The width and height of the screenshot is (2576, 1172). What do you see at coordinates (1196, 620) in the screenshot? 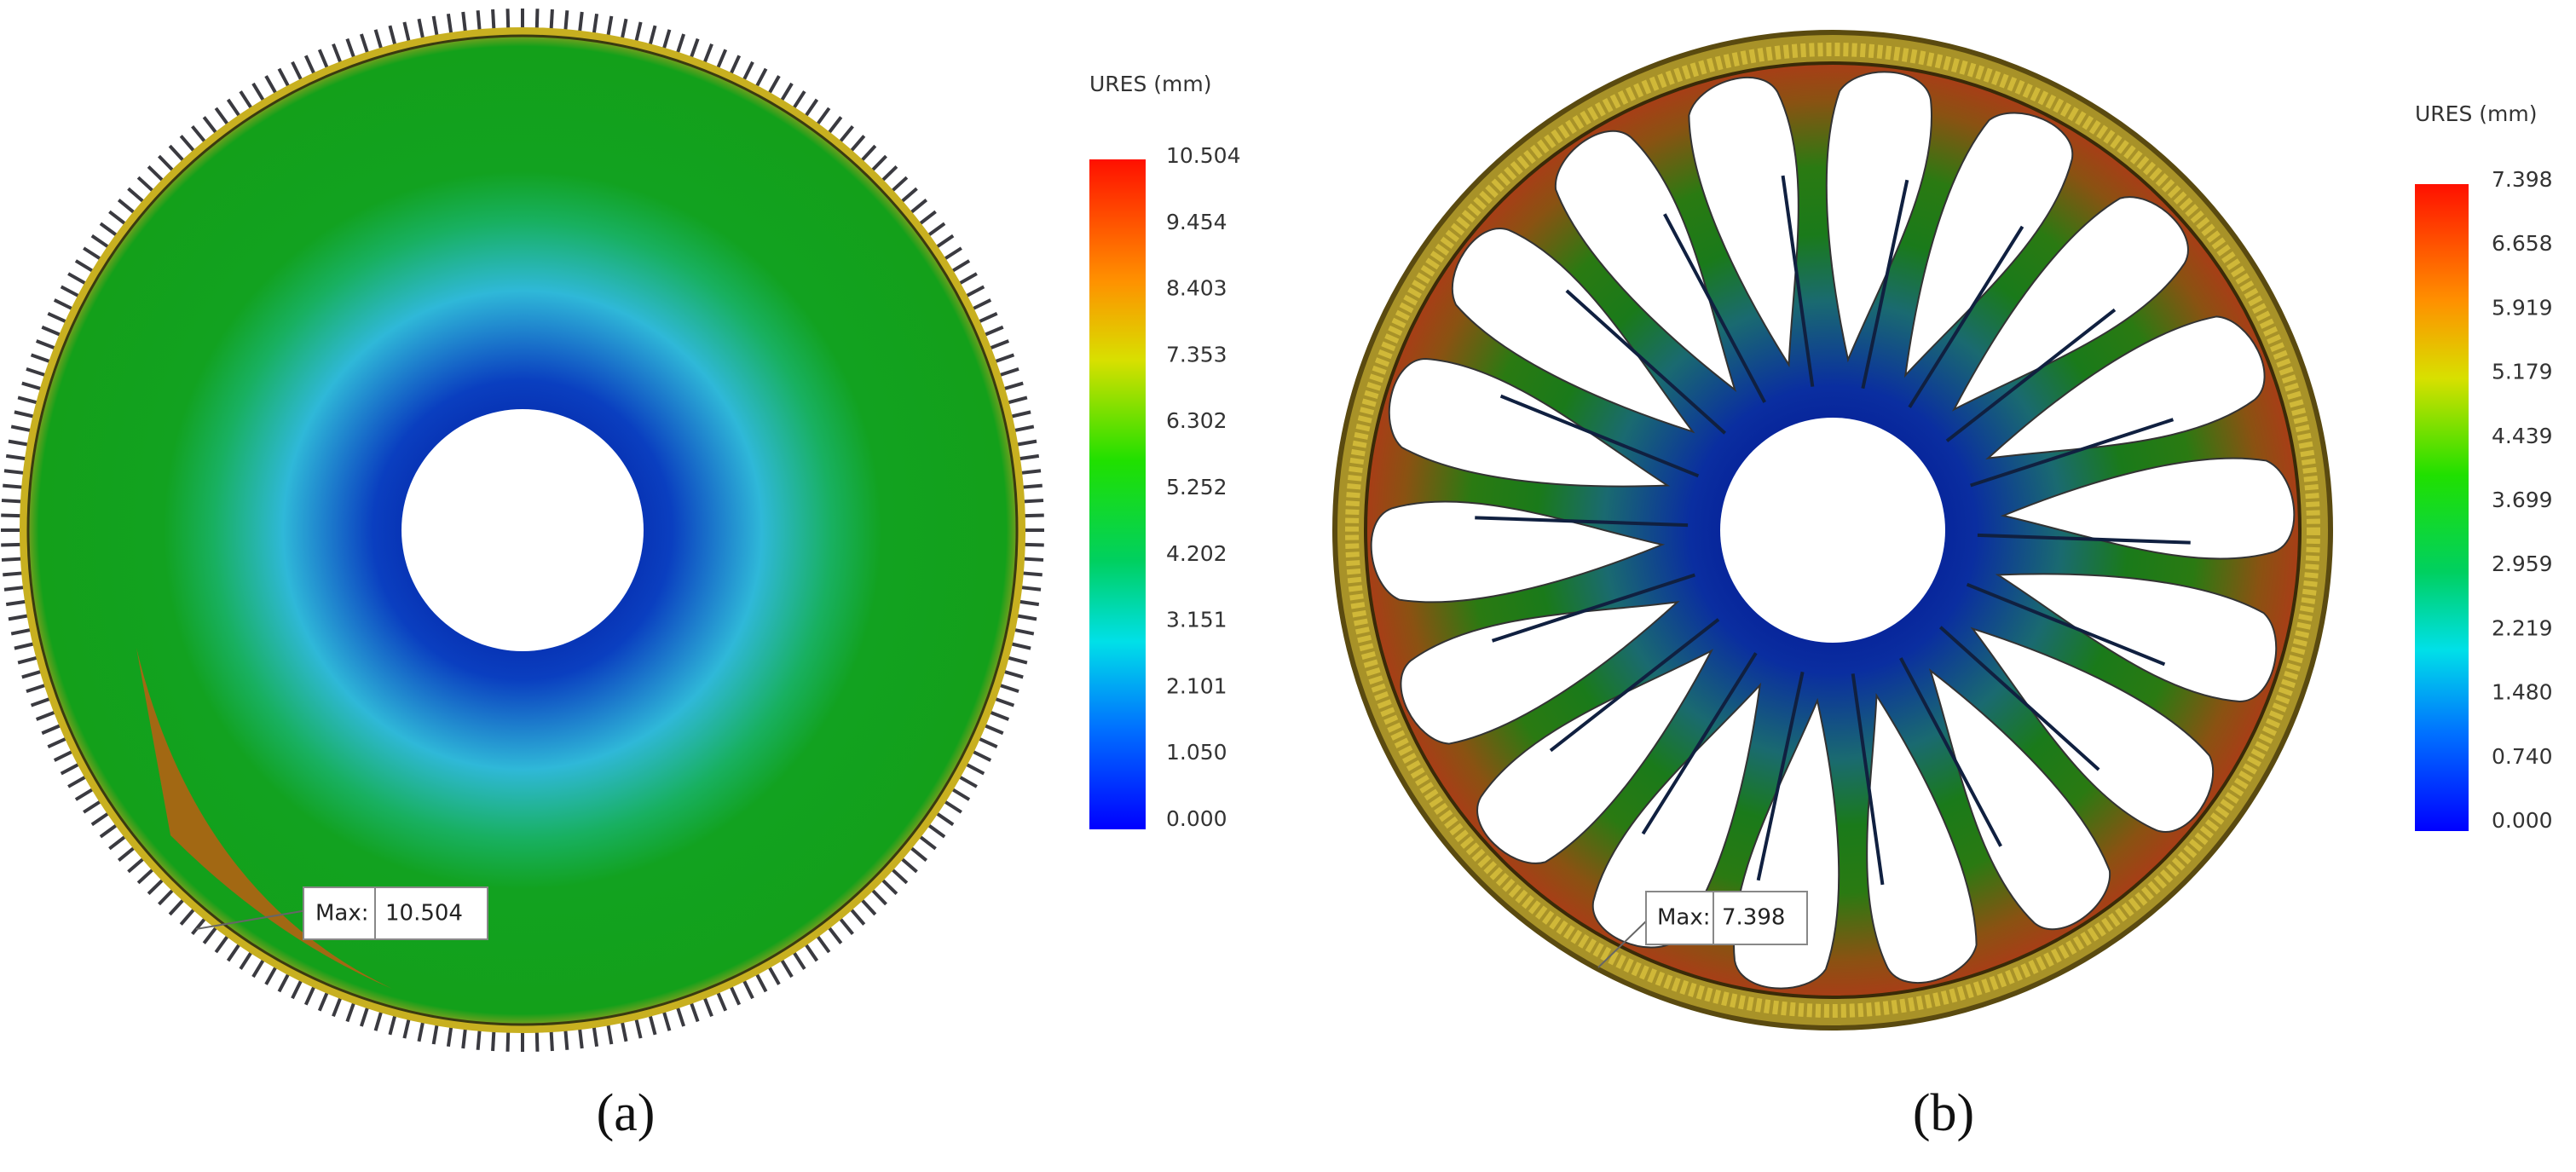
I see `tick-label: 3.151` at bounding box center [1196, 620].